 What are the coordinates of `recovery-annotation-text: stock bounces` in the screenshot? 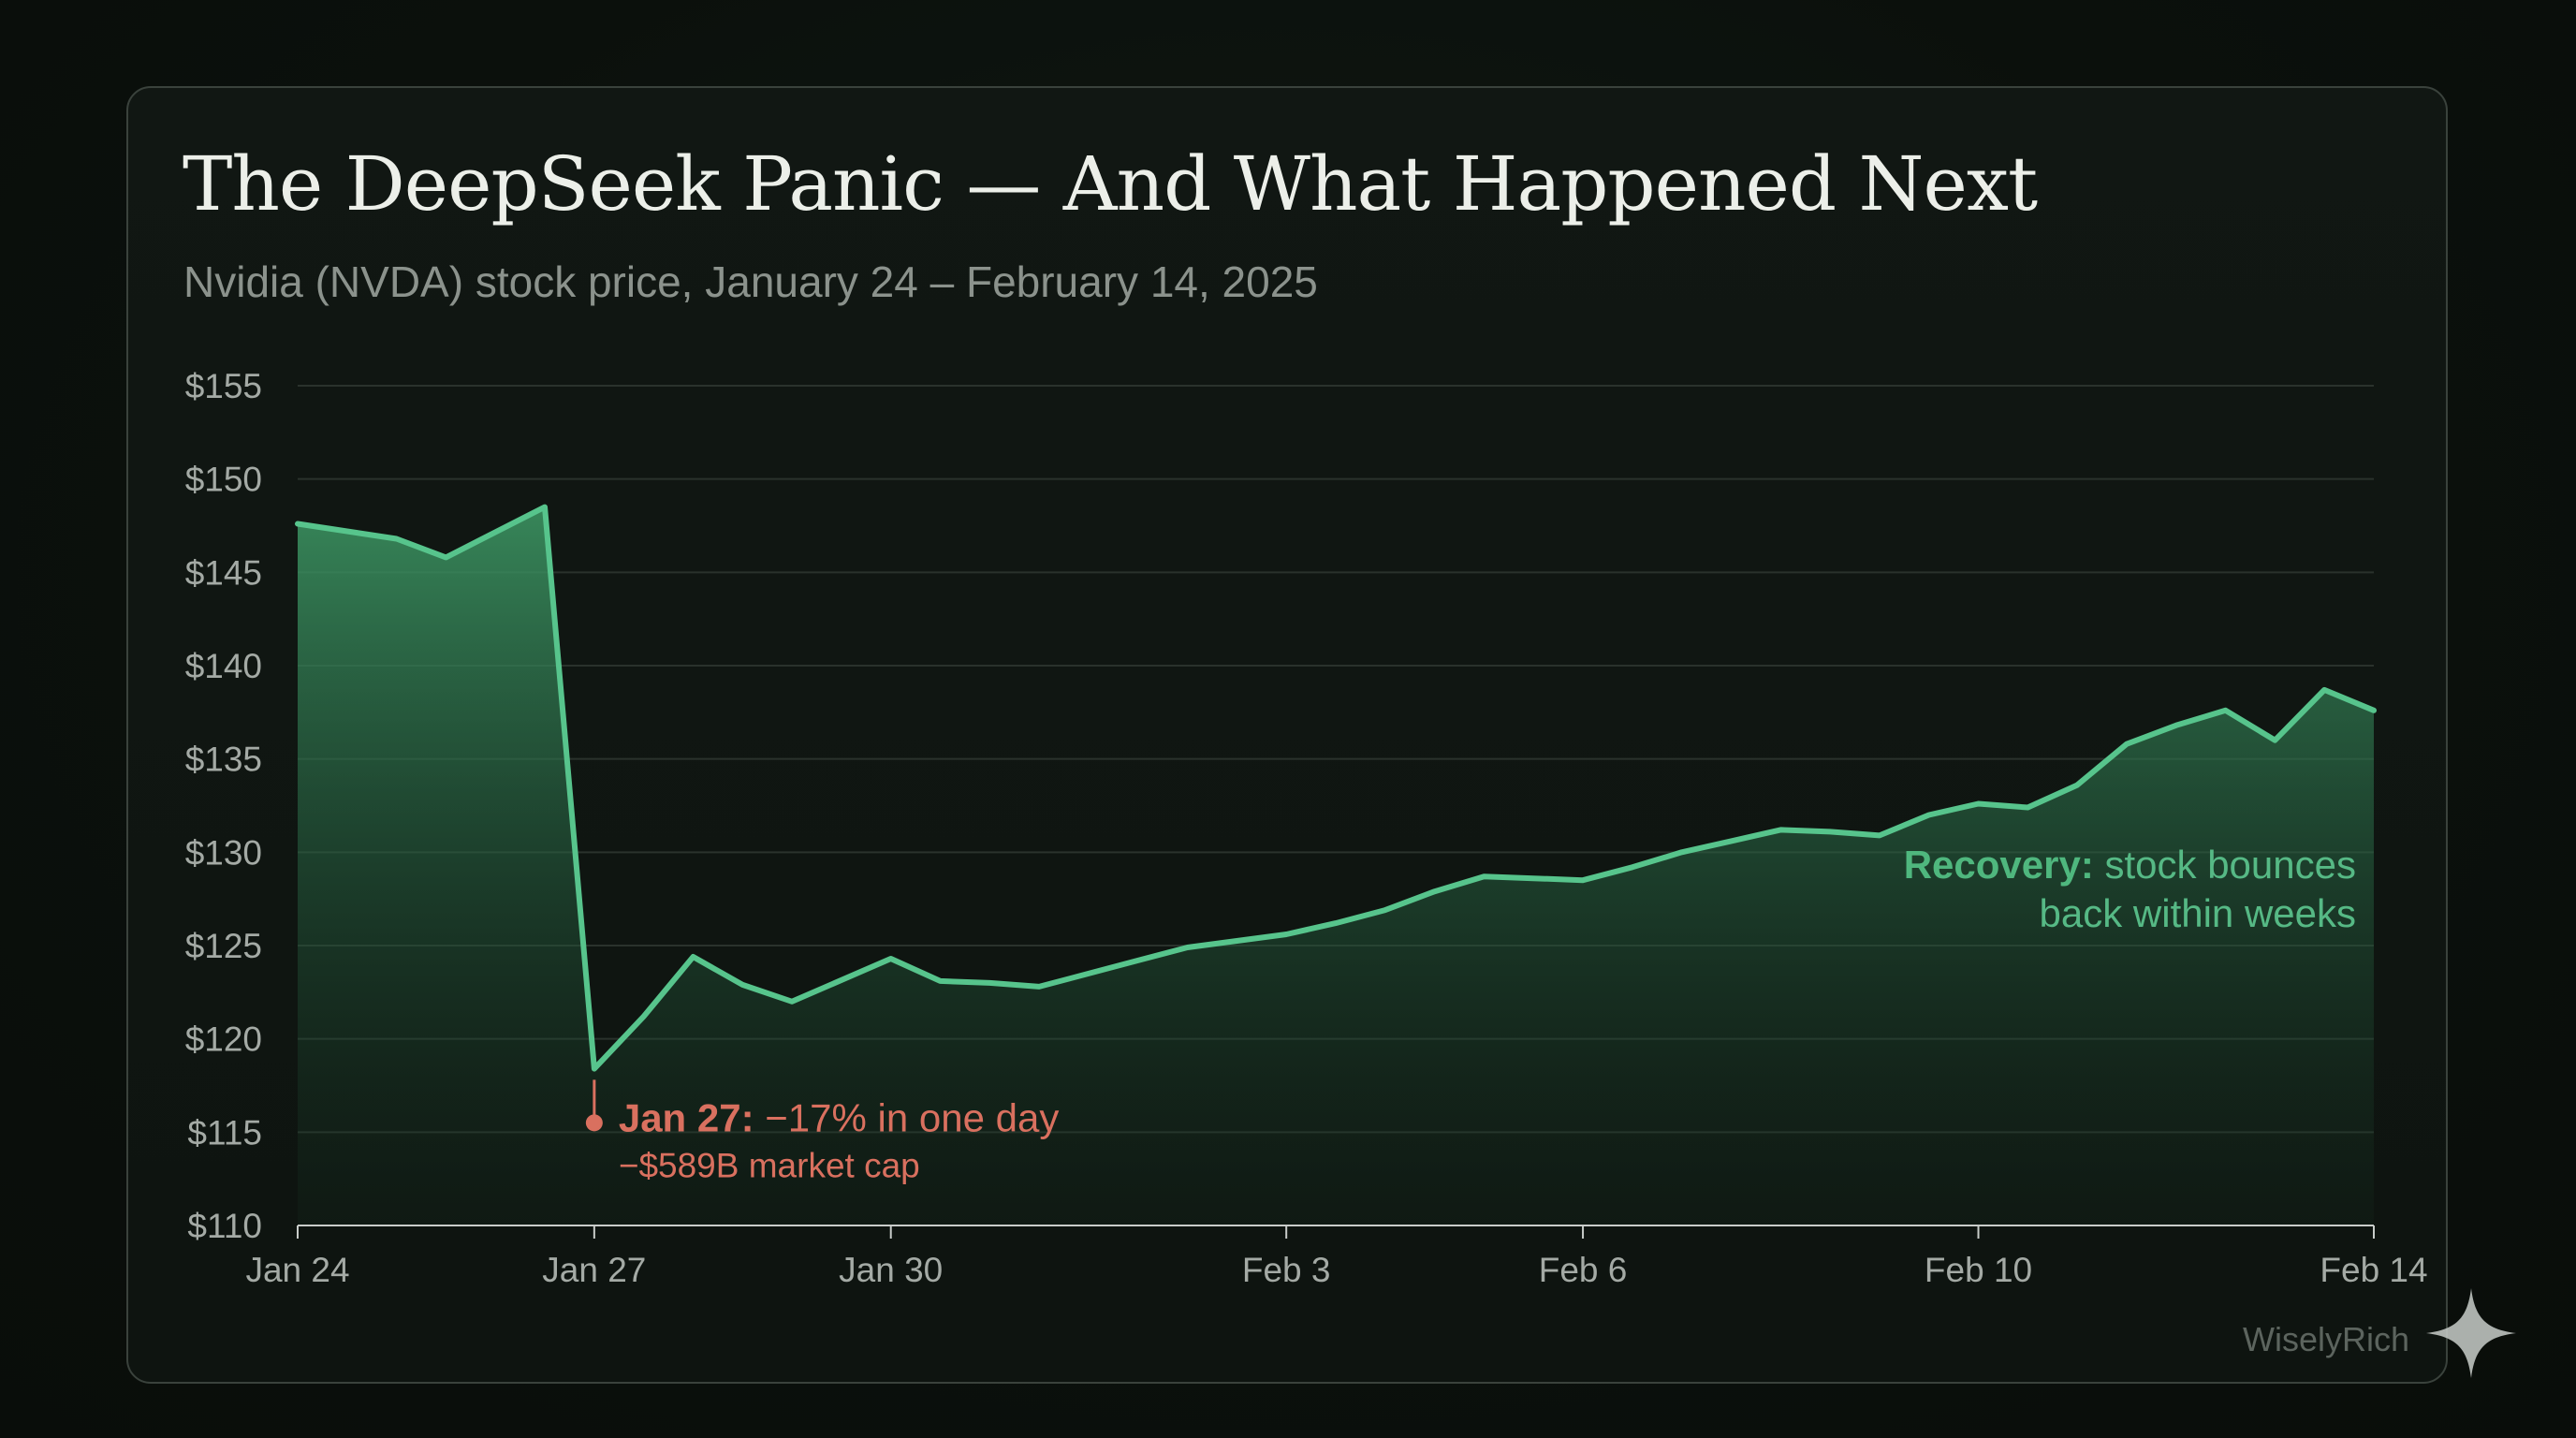 It's located at (2225, 865).